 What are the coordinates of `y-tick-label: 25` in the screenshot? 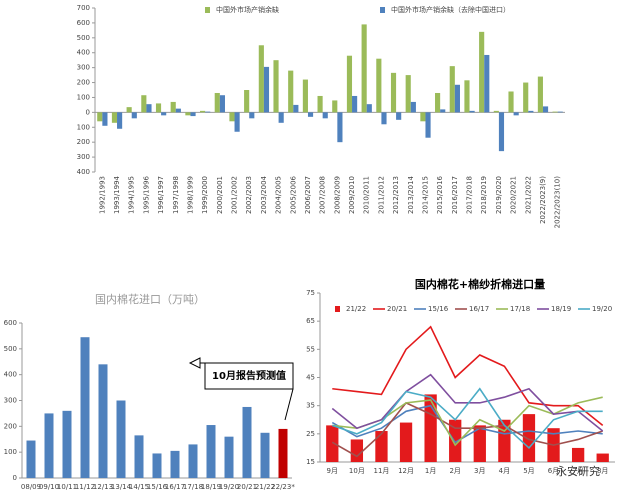 It's located at (310, 434).